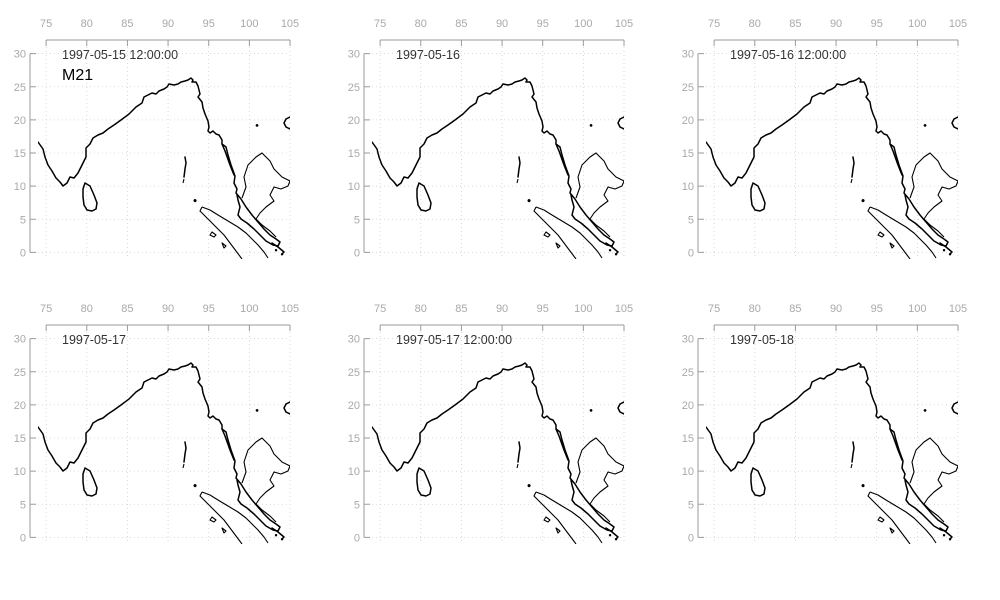  What do you see at coordinates (454, 340) in the screenshot?
I see `panel-timestamp: 1997-05-17 12:00:00` at bounding box center [454, 340].